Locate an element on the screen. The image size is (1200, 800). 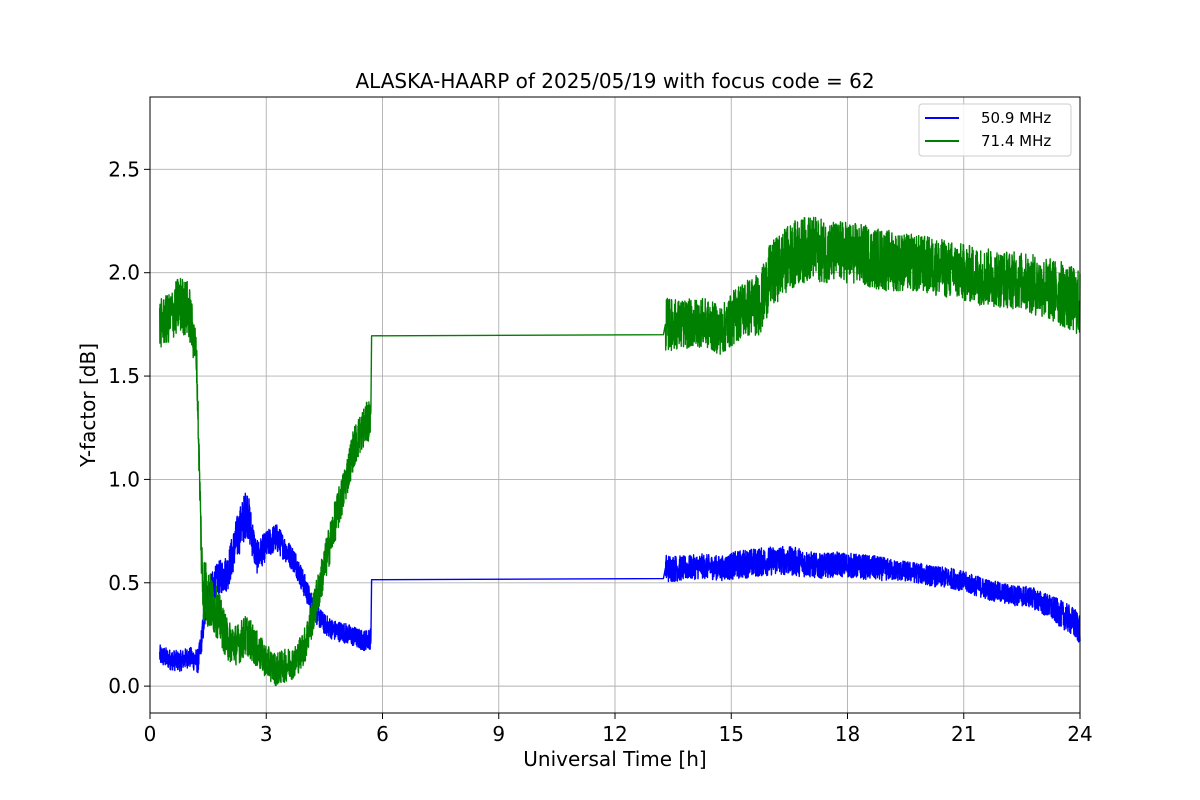
x-tick-label: 3 is located at coordinates (266, 734).